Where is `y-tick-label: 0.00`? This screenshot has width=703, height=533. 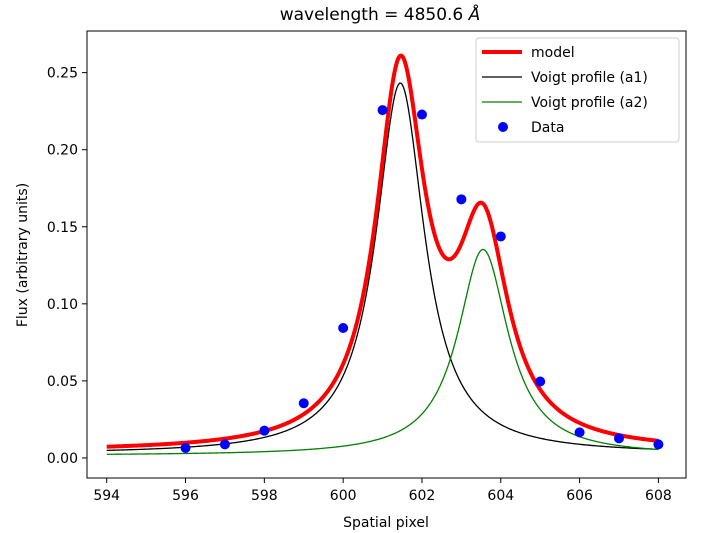 y-tick-label: 0.00 is located at coordinates (62, 459).